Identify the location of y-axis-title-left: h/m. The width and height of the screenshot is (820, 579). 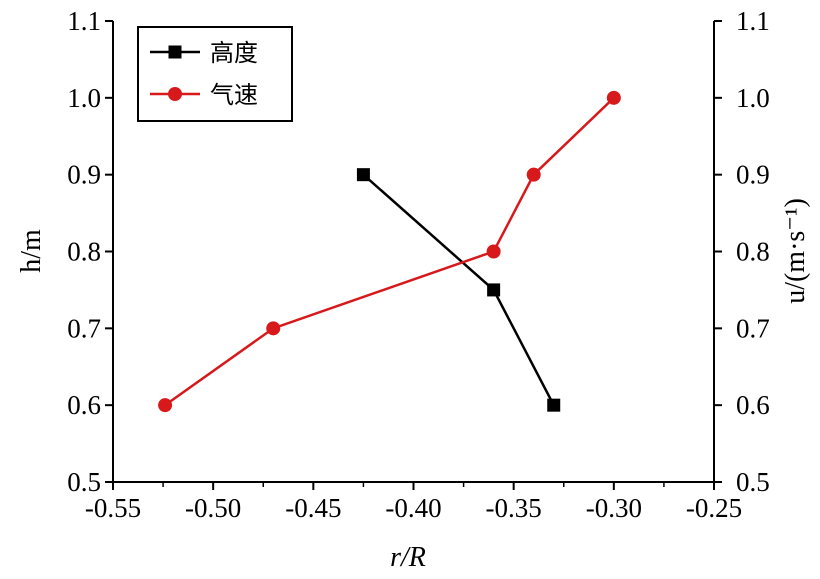
(31, 251).